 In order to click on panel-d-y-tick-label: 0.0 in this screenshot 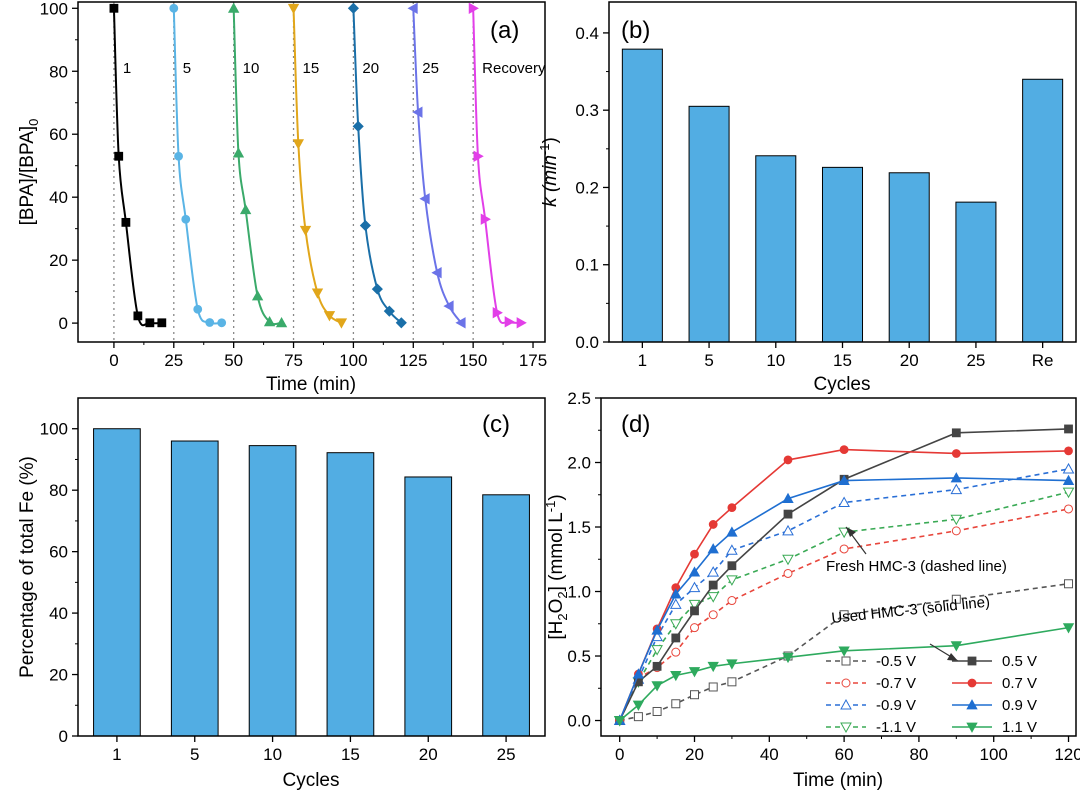, I will do `click(579, 721)`.